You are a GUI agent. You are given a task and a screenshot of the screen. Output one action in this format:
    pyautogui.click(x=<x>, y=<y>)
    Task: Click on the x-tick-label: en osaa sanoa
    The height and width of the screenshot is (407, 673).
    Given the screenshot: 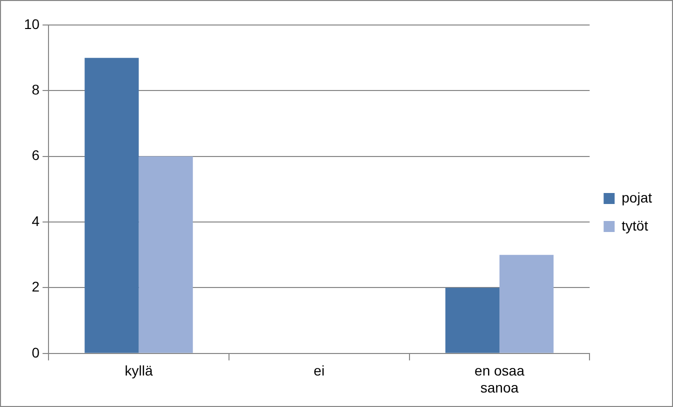 What is the action you would take?
    pyautogui.click(x=499, y=379)
    